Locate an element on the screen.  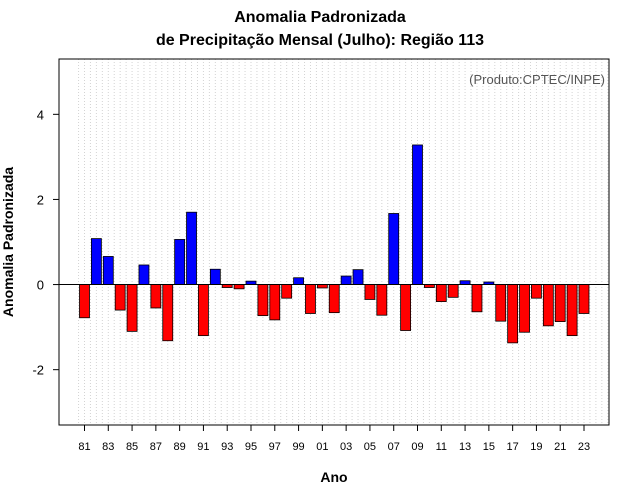
x-tick-label: 91 is located at coordinates (203, 447).